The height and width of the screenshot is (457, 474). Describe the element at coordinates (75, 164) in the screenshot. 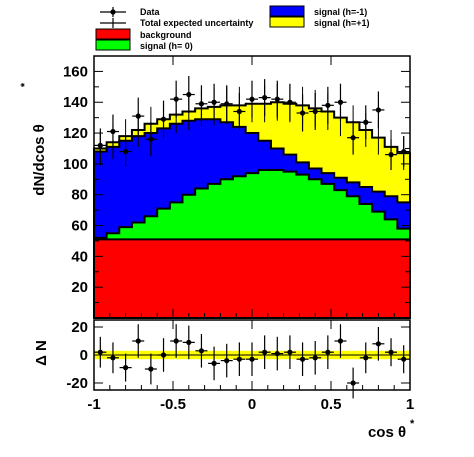

I see `y-tick-label: 100` at that location.